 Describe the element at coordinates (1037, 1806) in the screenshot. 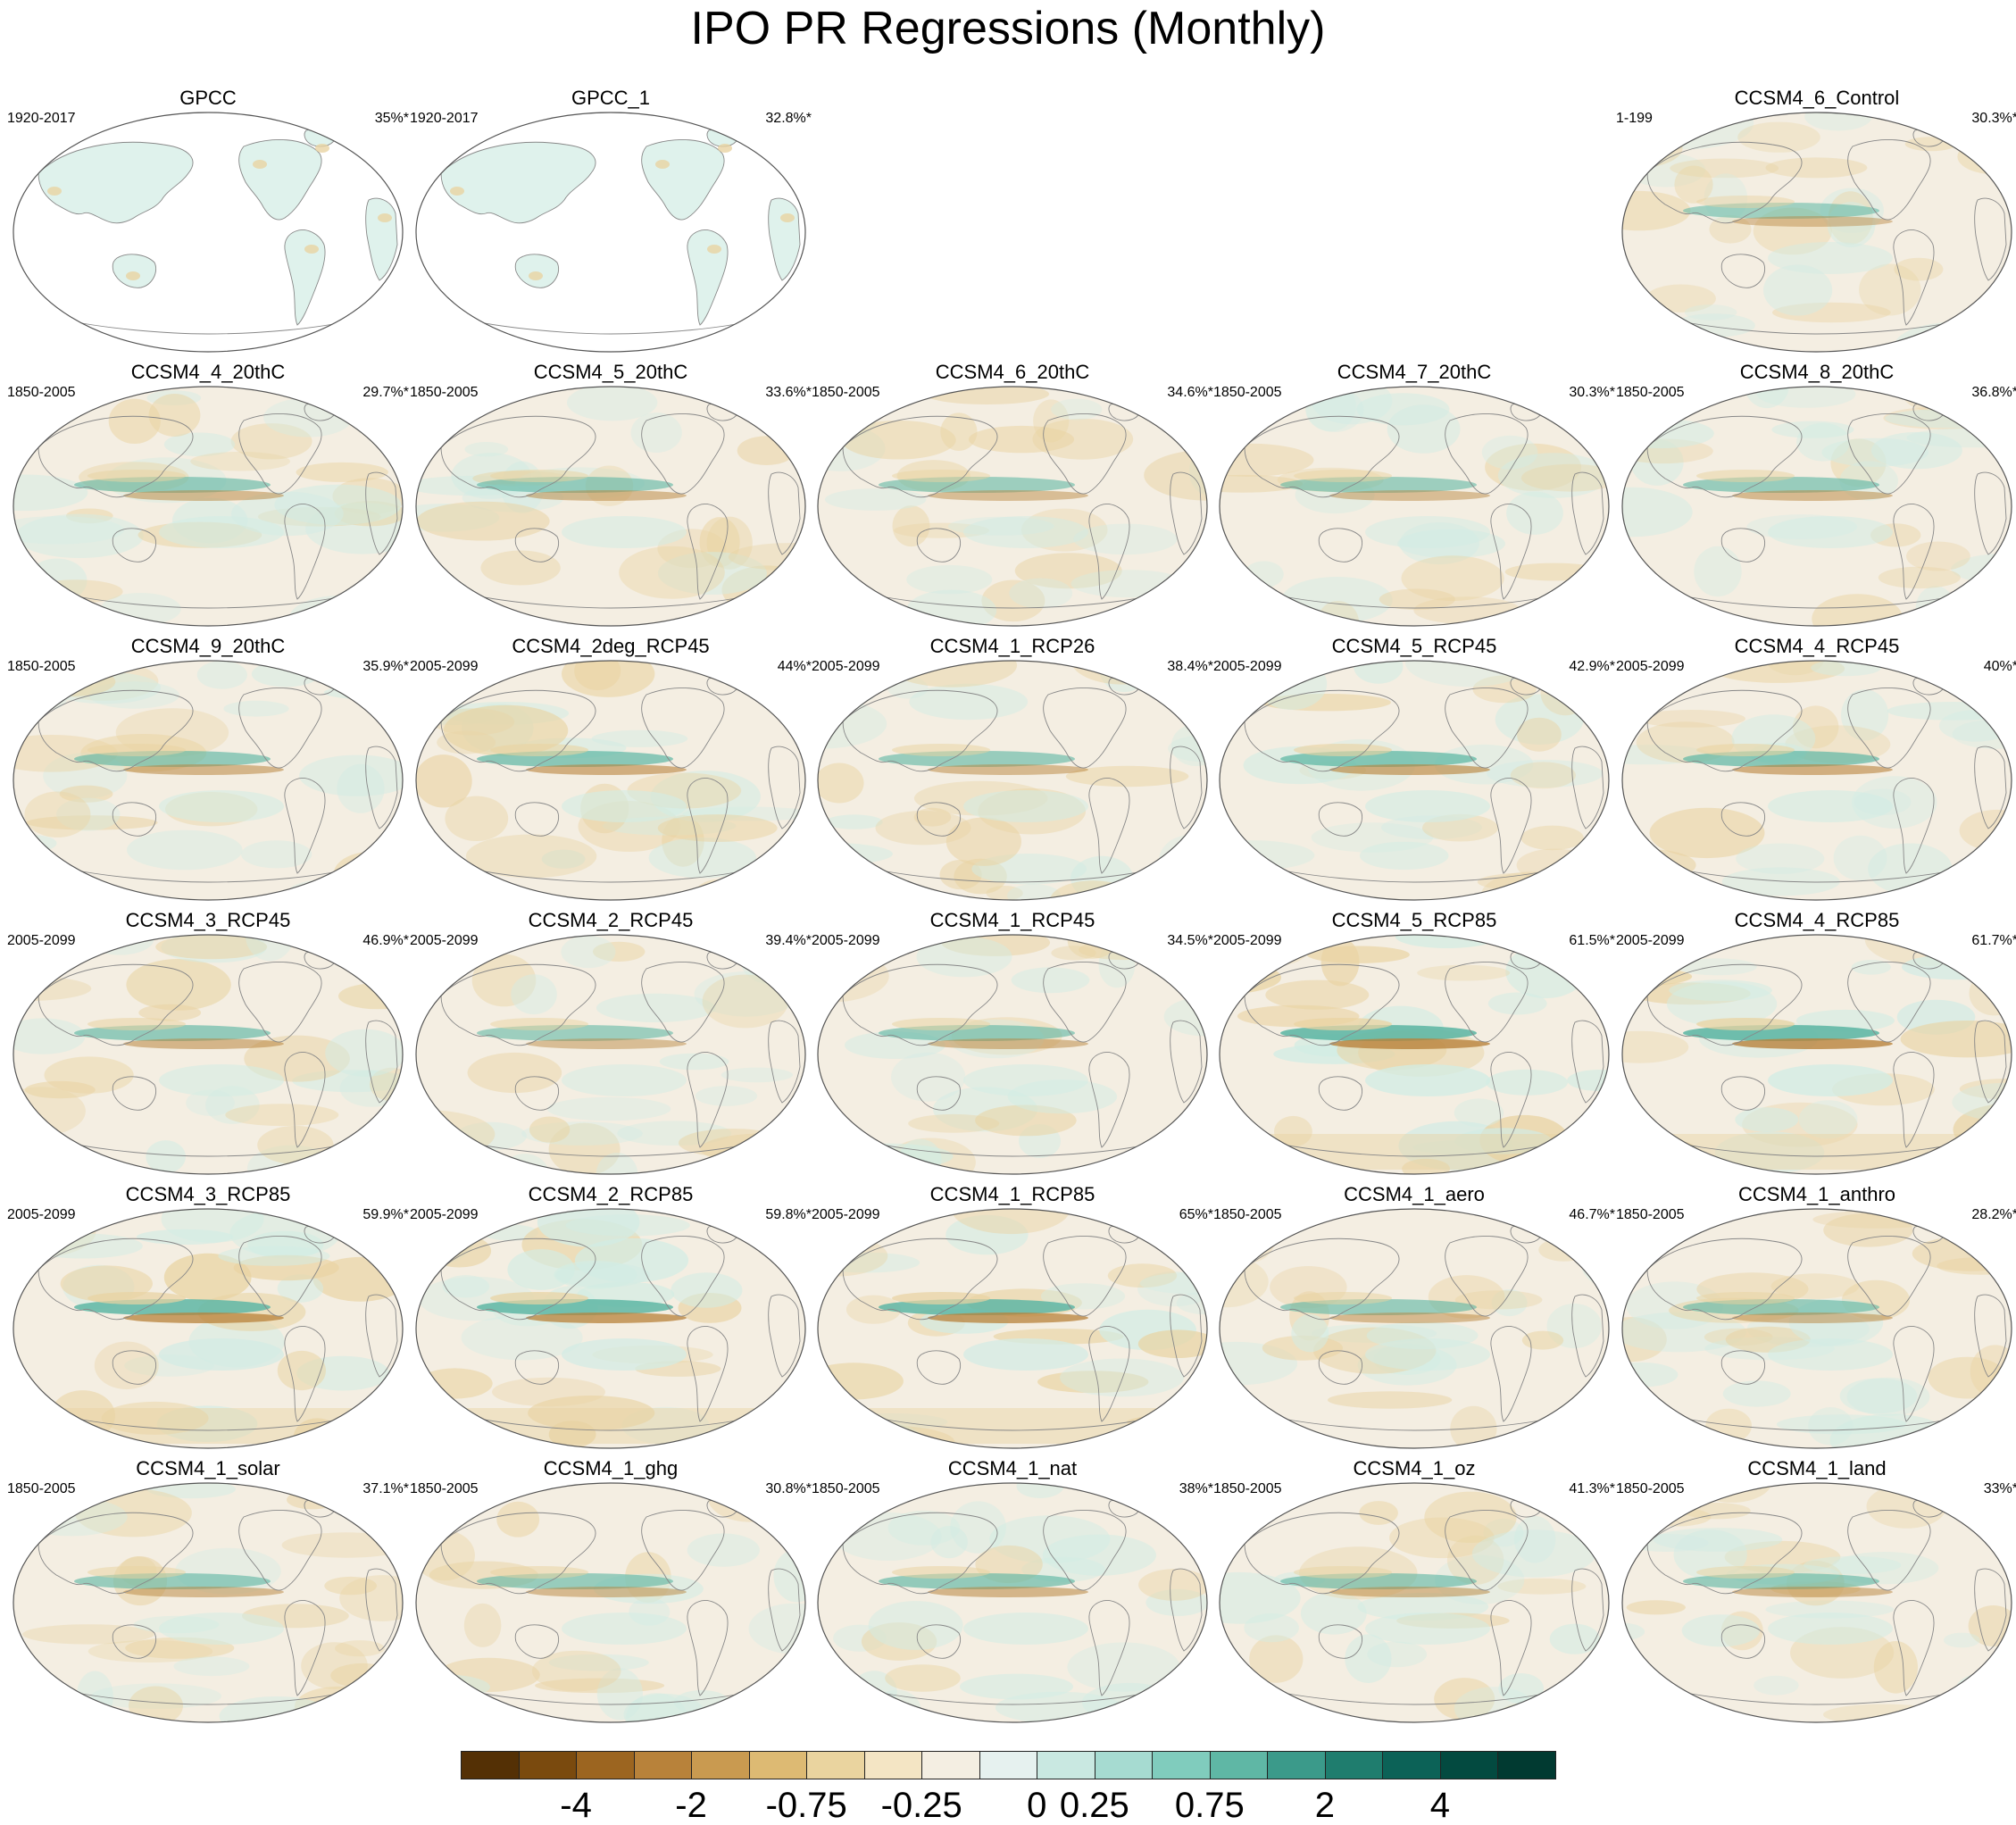

I see `colorbar-tick-label: 0` at that location.